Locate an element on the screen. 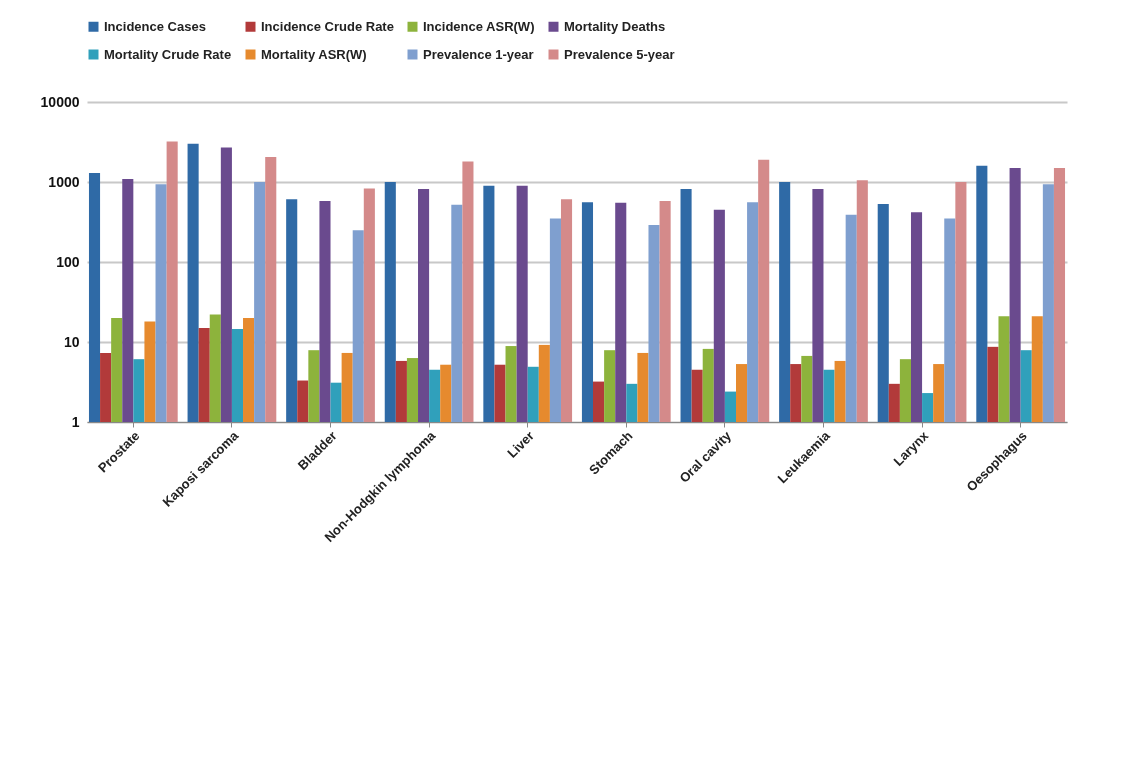 This screenshot has width=1132, height=767. legend-label: Mortality Deaths is located at coordinates (615, 26).